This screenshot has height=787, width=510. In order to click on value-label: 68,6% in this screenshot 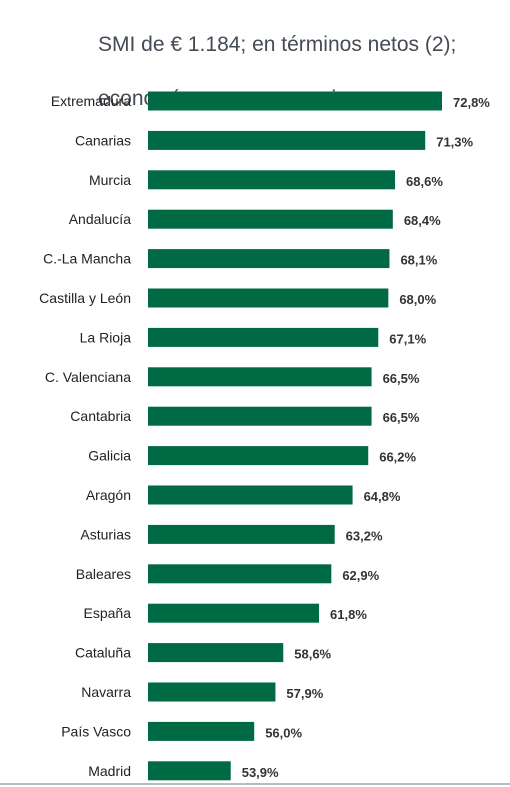, I will do `click(424, 181)`.